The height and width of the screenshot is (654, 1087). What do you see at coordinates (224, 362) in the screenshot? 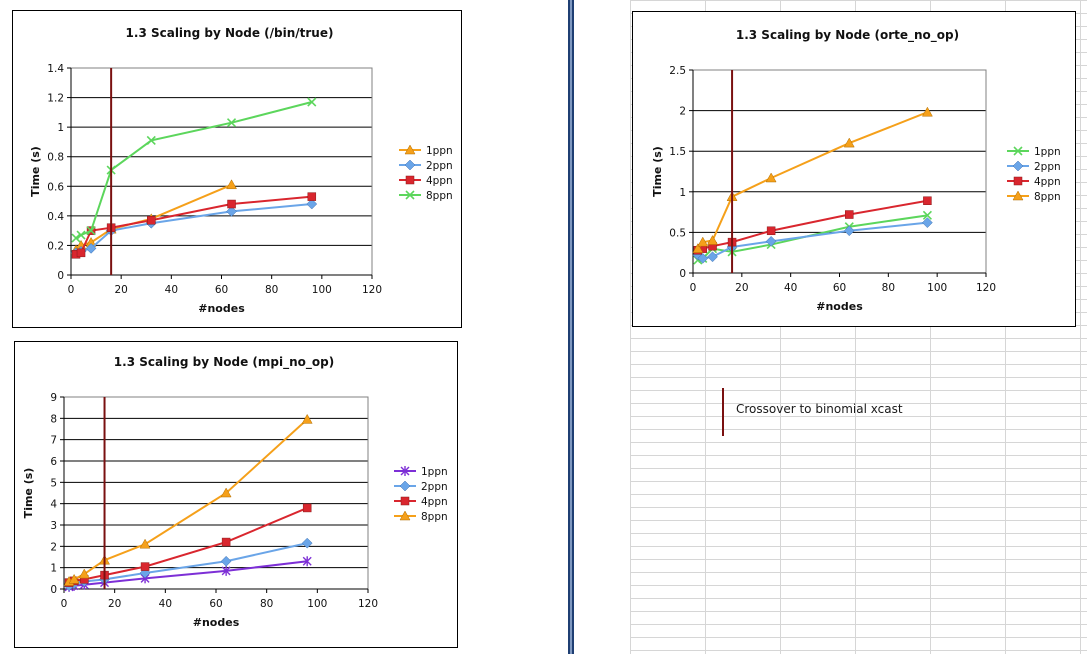
I see `chart-title: 1.3 Scaling by Node (mpi_no_op)` at bounding box center [224, 362].